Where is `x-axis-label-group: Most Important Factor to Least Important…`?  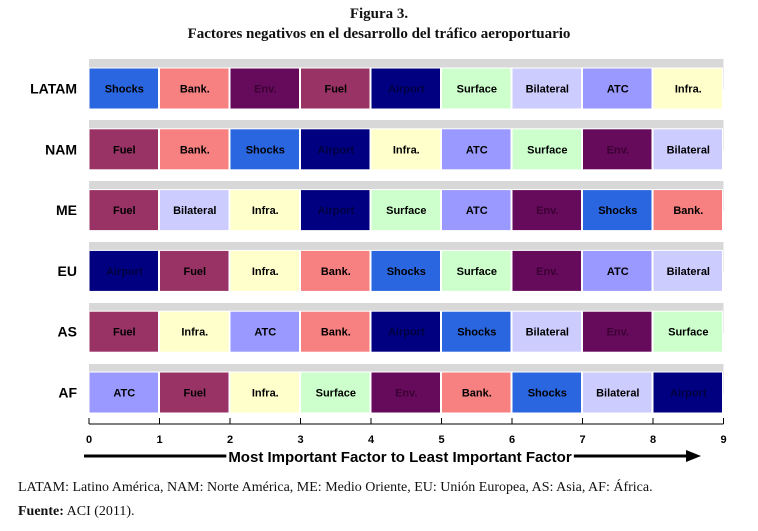
x-axis-label-group: Most Important Factor to Least Important… is located at coordinates (392, 457).